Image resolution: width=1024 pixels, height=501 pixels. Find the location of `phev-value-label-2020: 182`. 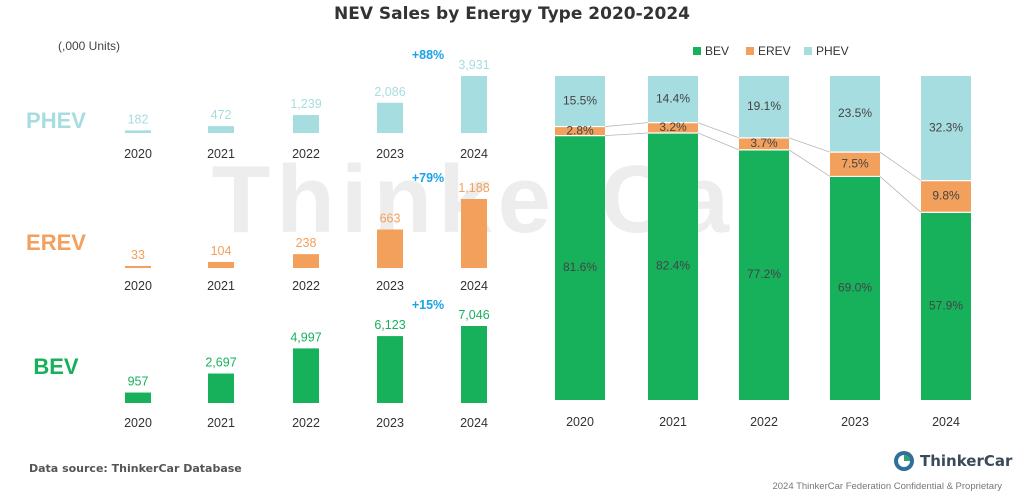

phev-value-label-2020: 182 is located at coordinates (138, 119).